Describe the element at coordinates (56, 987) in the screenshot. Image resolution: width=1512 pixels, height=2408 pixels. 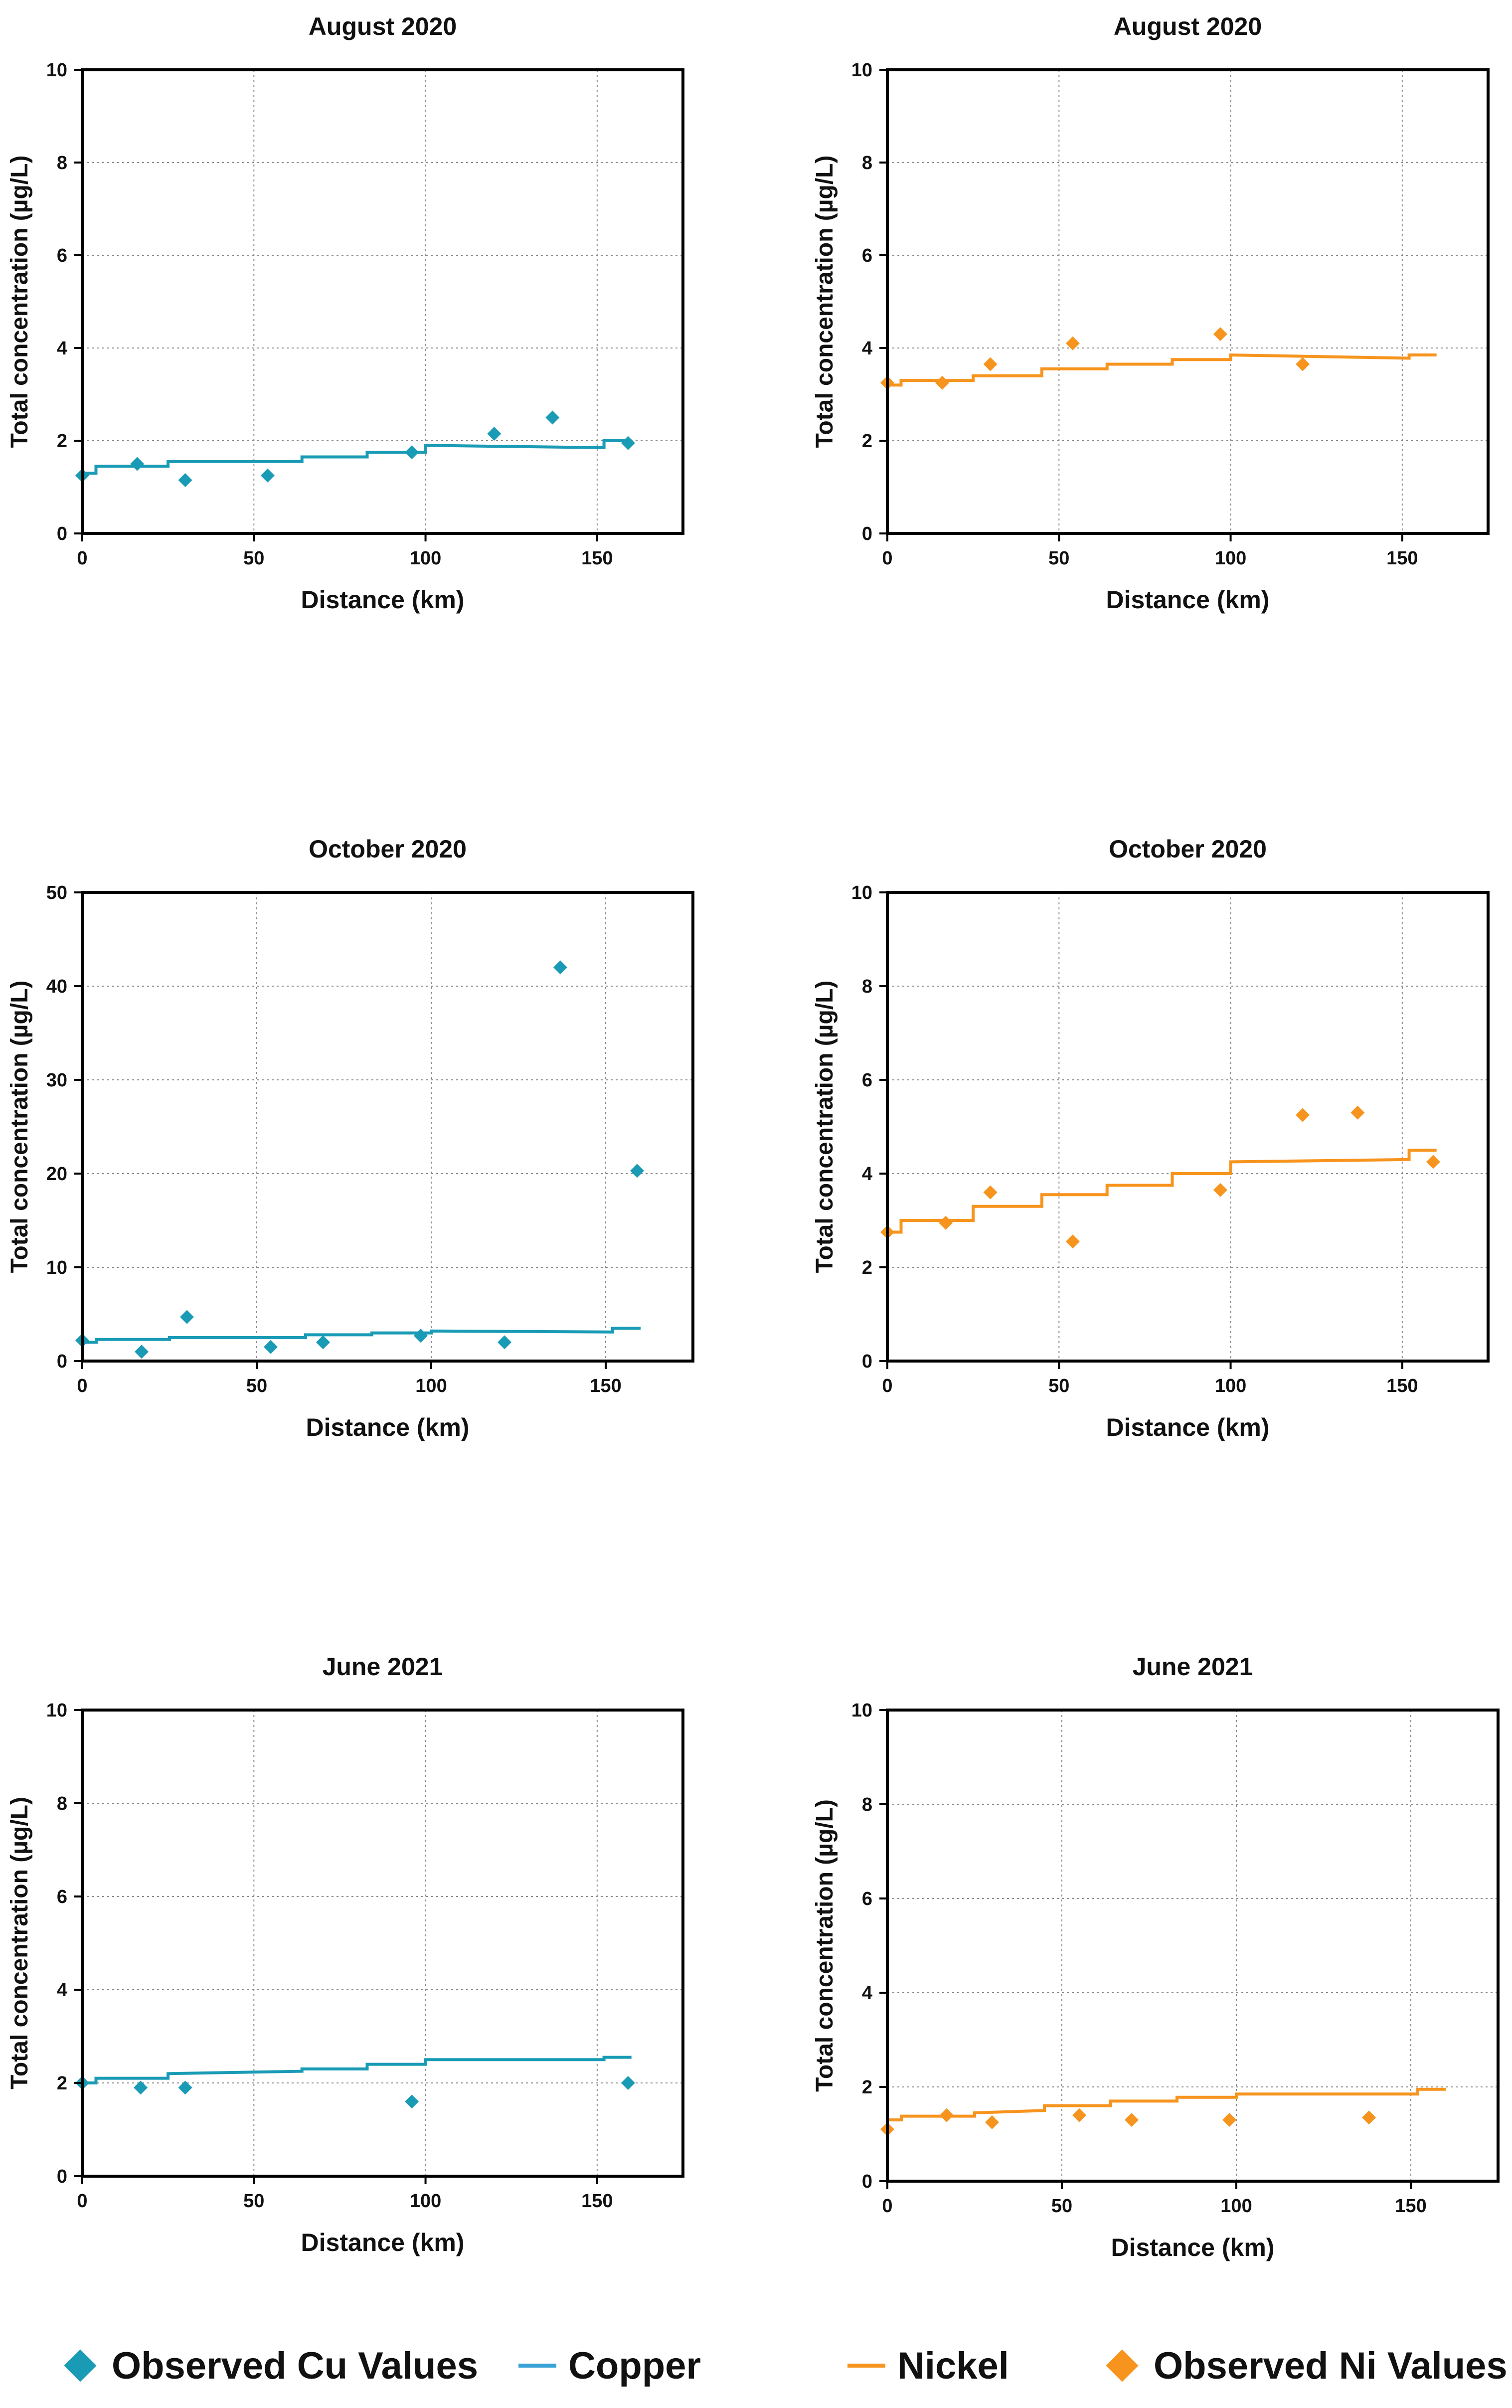
I see `y-tick-label: 40` at that location.